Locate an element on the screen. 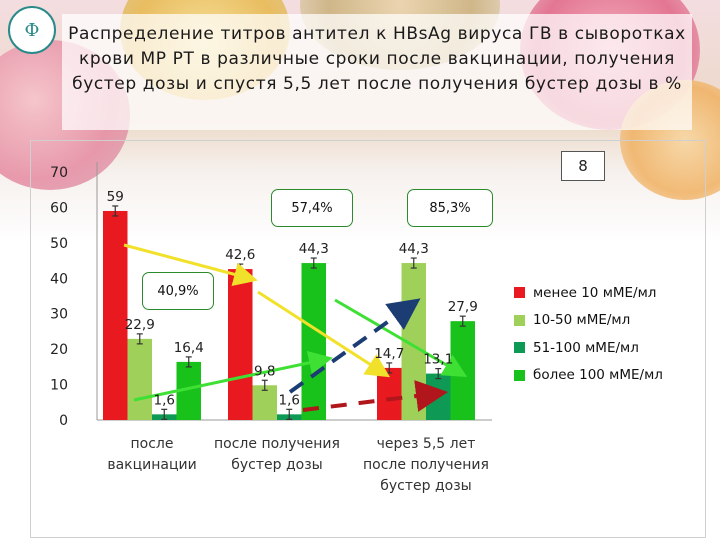 The image size is (720, 540). y-tick-label: 60 is located at coordinates (59, 208).